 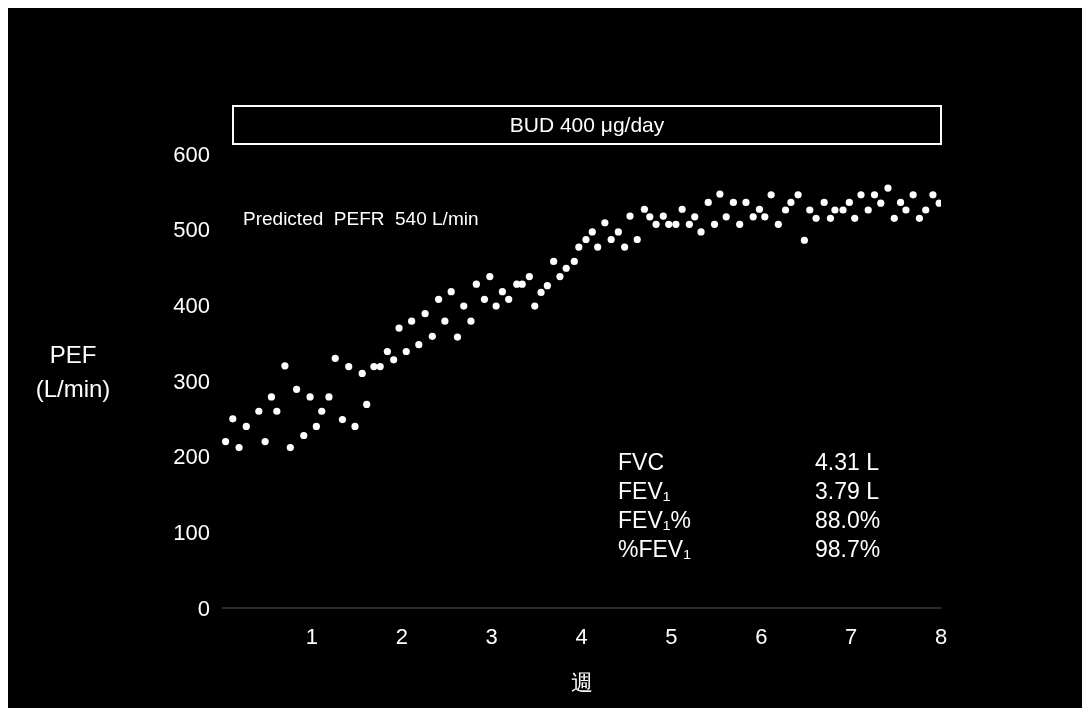 What do you see at coordinates (655, 520) in the screenshot?
I see `annotation: FEV₁%` at bounding box center [655, 520].